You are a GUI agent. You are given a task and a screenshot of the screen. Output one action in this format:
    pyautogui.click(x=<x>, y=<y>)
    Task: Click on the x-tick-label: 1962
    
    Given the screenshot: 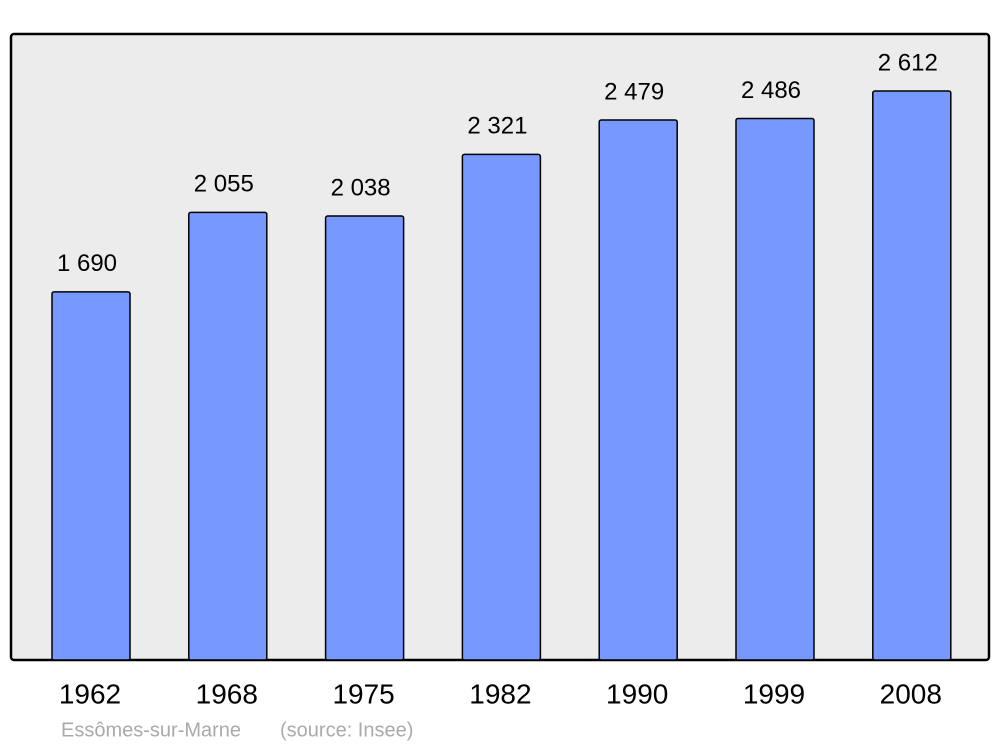 What is the action you would take?
    pyautogui.click(x=90, y=693)
    